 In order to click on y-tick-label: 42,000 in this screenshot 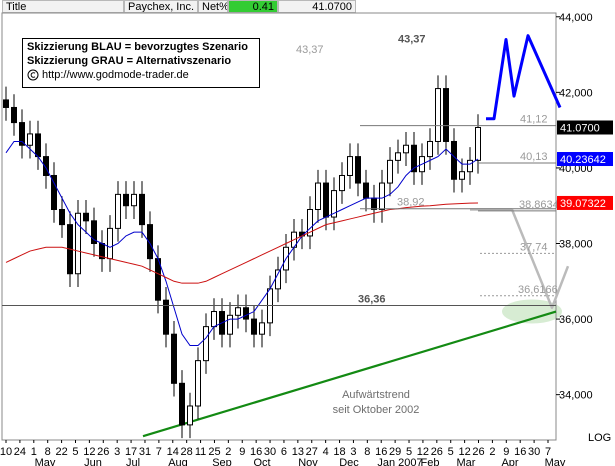, I will do `click(576, 93)`.